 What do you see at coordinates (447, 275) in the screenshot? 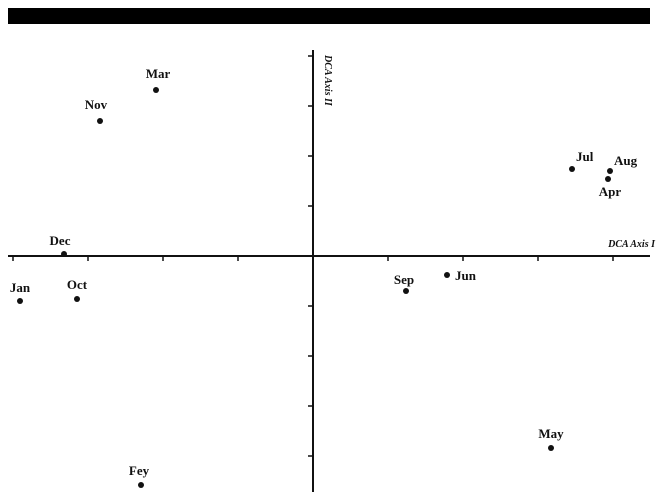
I see `point-jun` at bounding box center [447, 275].